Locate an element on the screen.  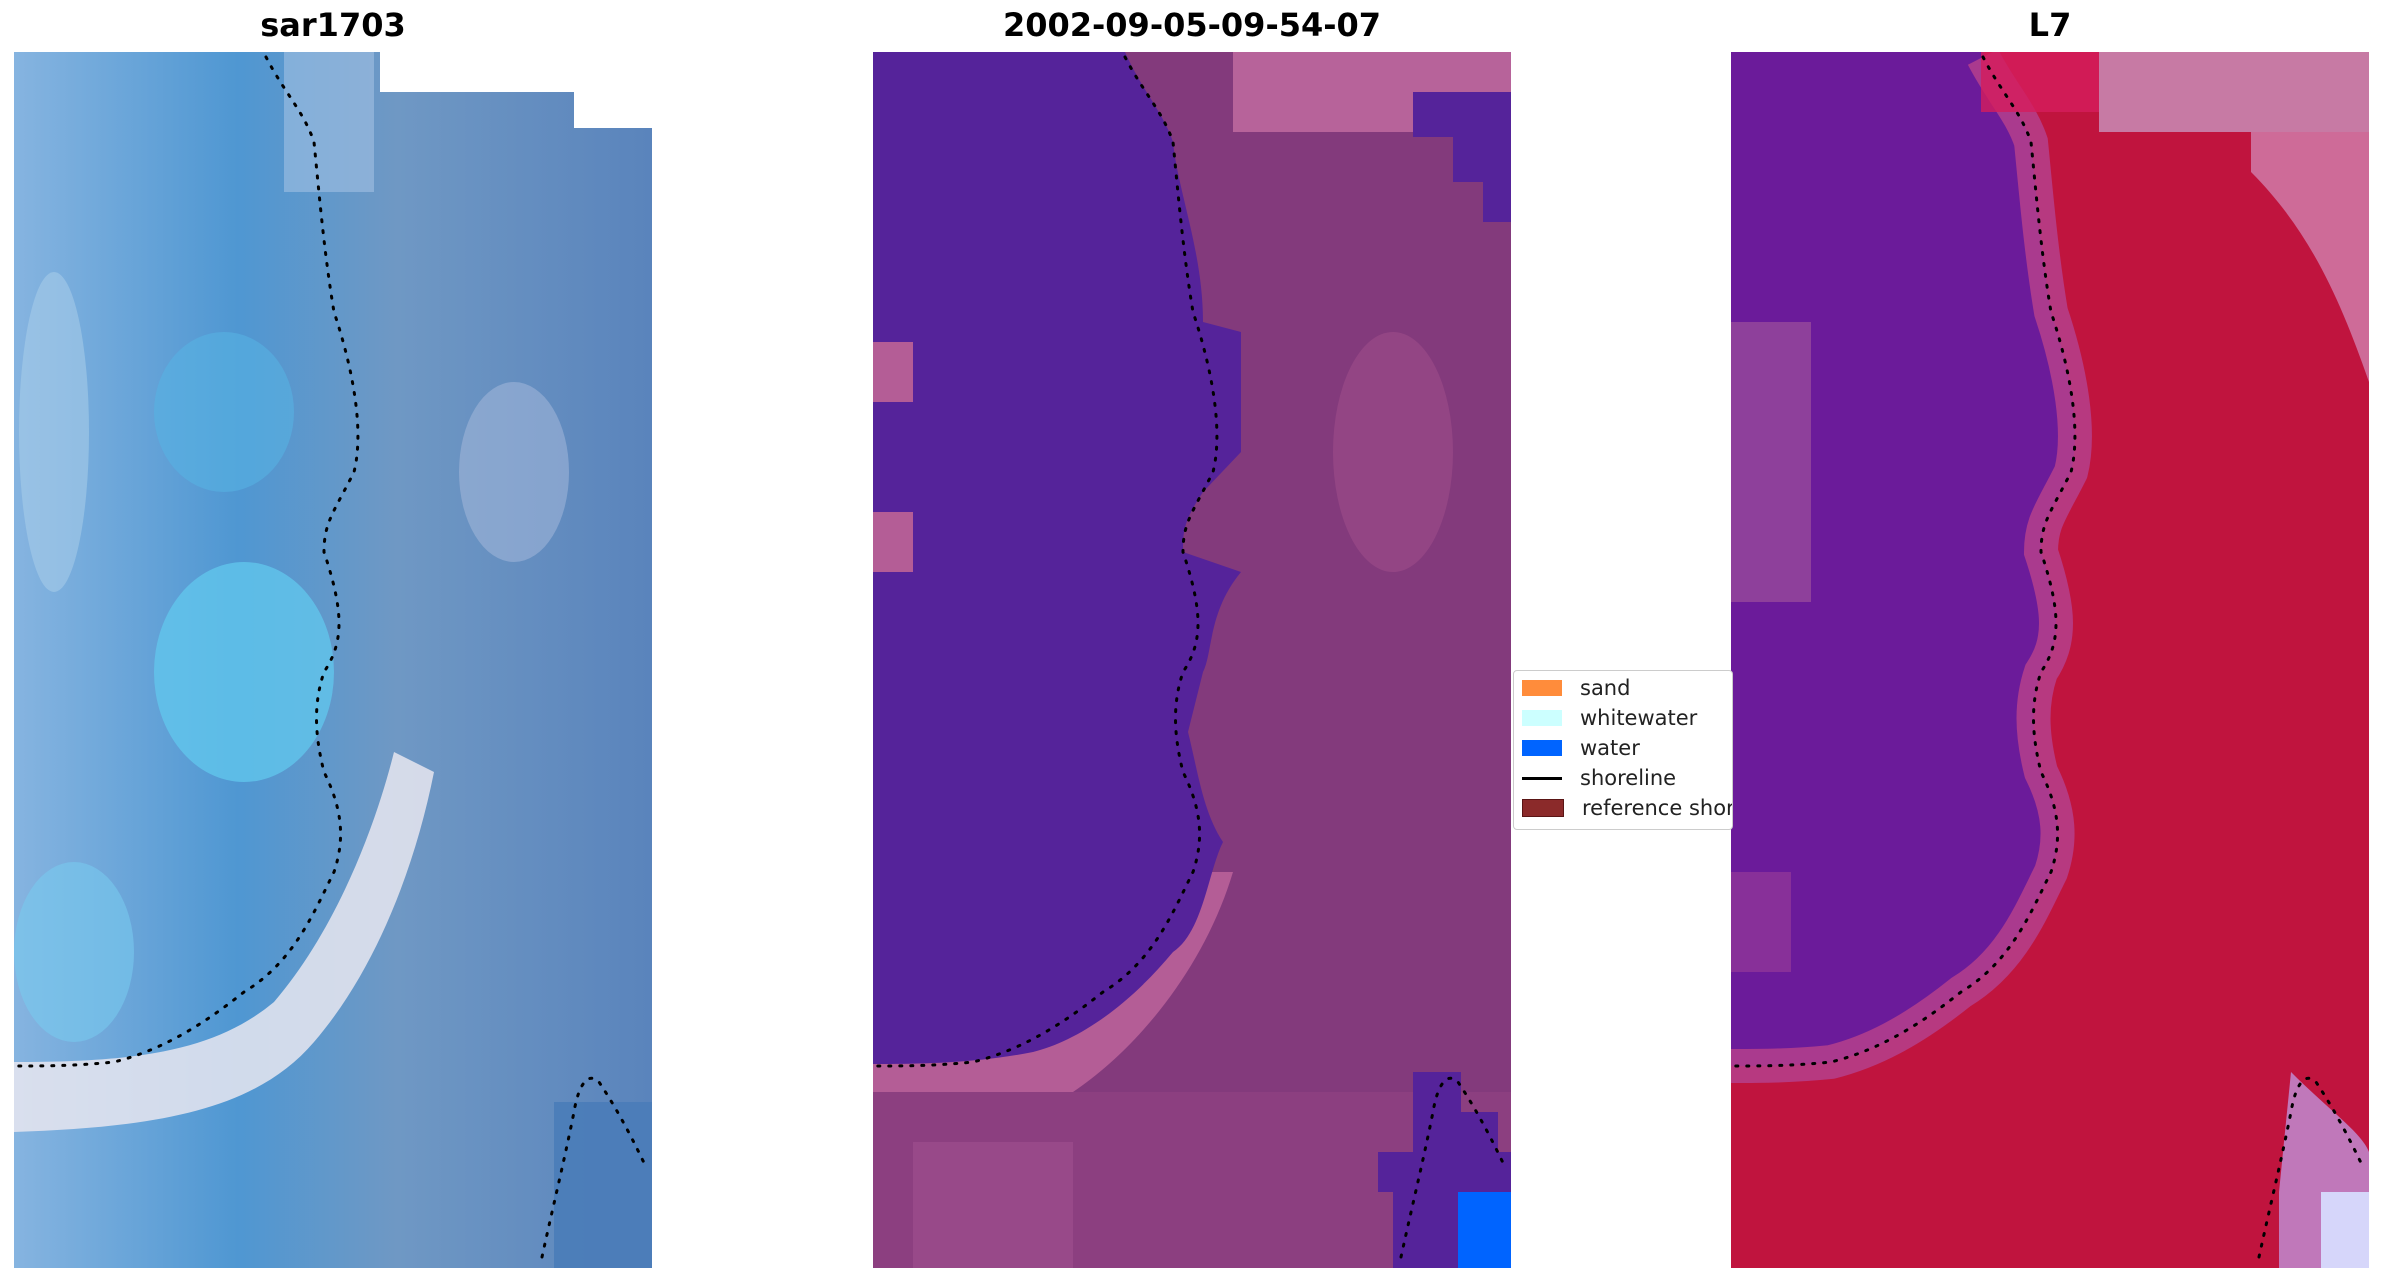
legend-label-water: water is located at coordinates (1610, 748).